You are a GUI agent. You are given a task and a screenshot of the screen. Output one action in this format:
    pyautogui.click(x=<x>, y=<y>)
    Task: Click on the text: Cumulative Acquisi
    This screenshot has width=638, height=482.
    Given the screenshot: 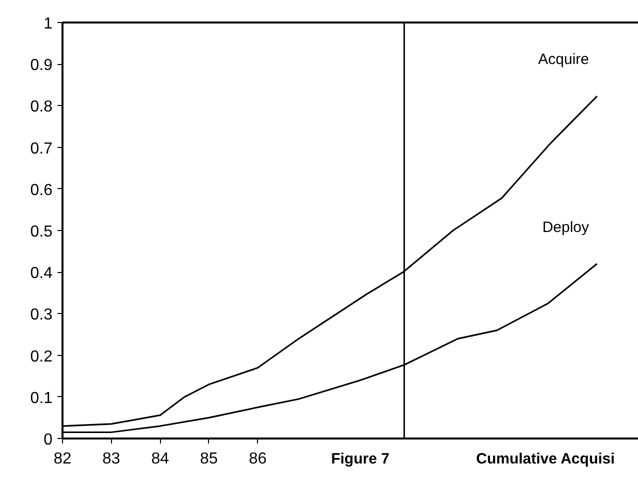 What is the action you would take?
    pyautogui.click(x=545, y=459)
    